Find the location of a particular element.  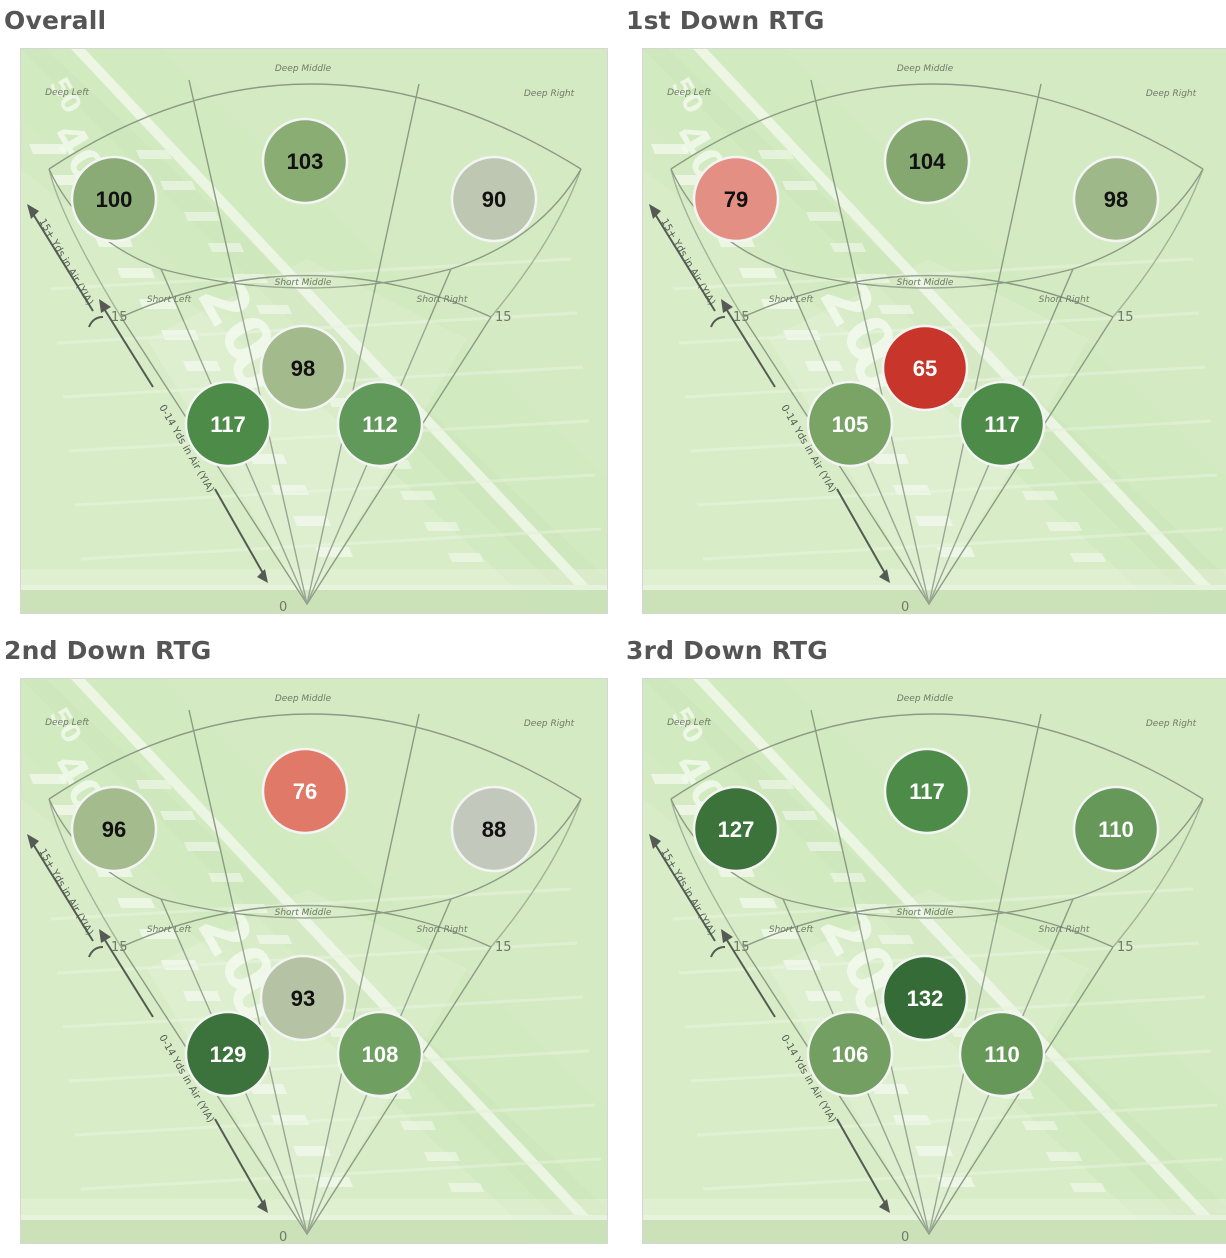

rating-bubble: 104 is located at coordinates (927, 161).